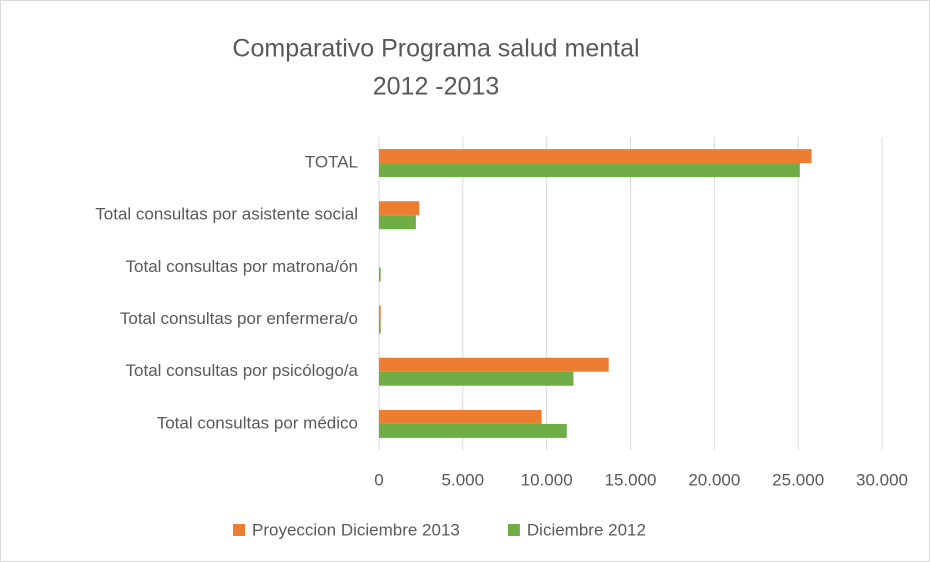 The image size is (930, 562). Describe the element at coordinates (239, 318) in the screenshot. I see `y-tick-label: Total consultas por enfermera/o` at that location.